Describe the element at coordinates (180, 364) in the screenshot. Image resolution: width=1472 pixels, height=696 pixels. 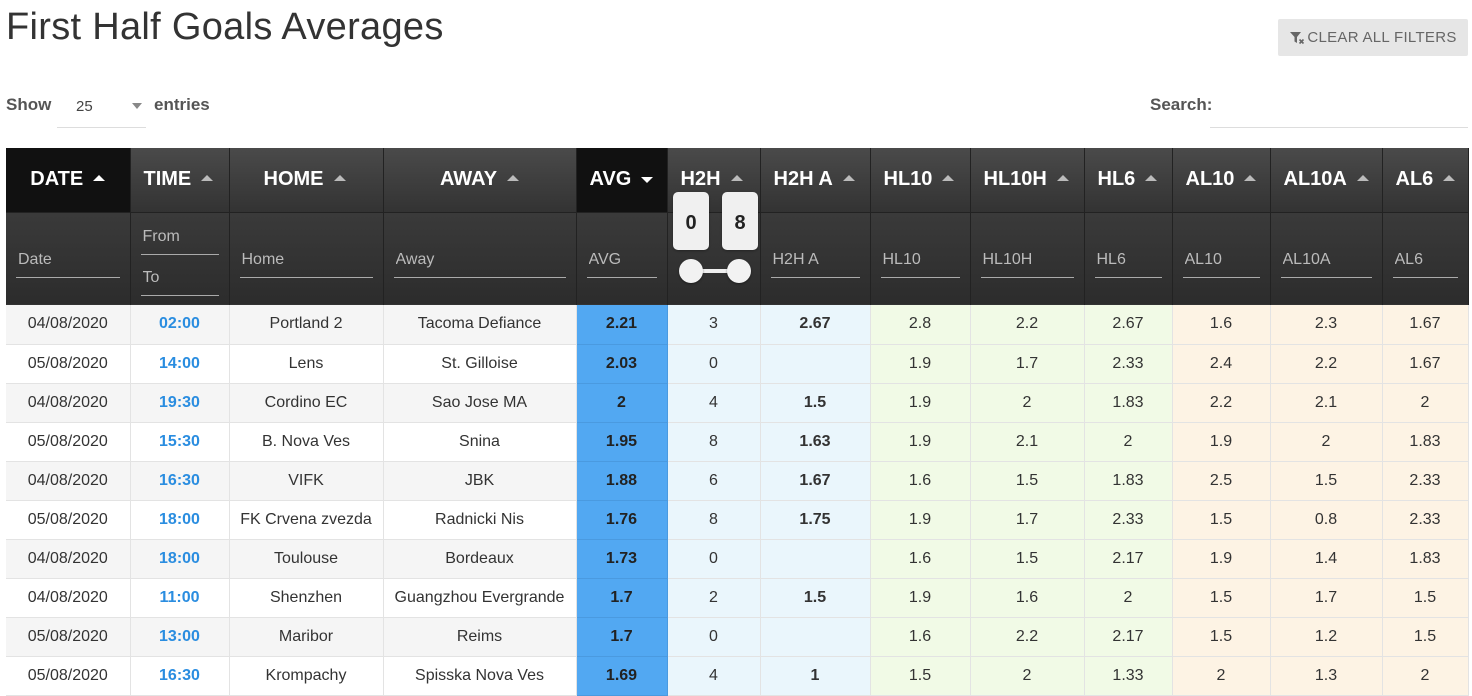
I see `cell-time: 14:00` at that location.